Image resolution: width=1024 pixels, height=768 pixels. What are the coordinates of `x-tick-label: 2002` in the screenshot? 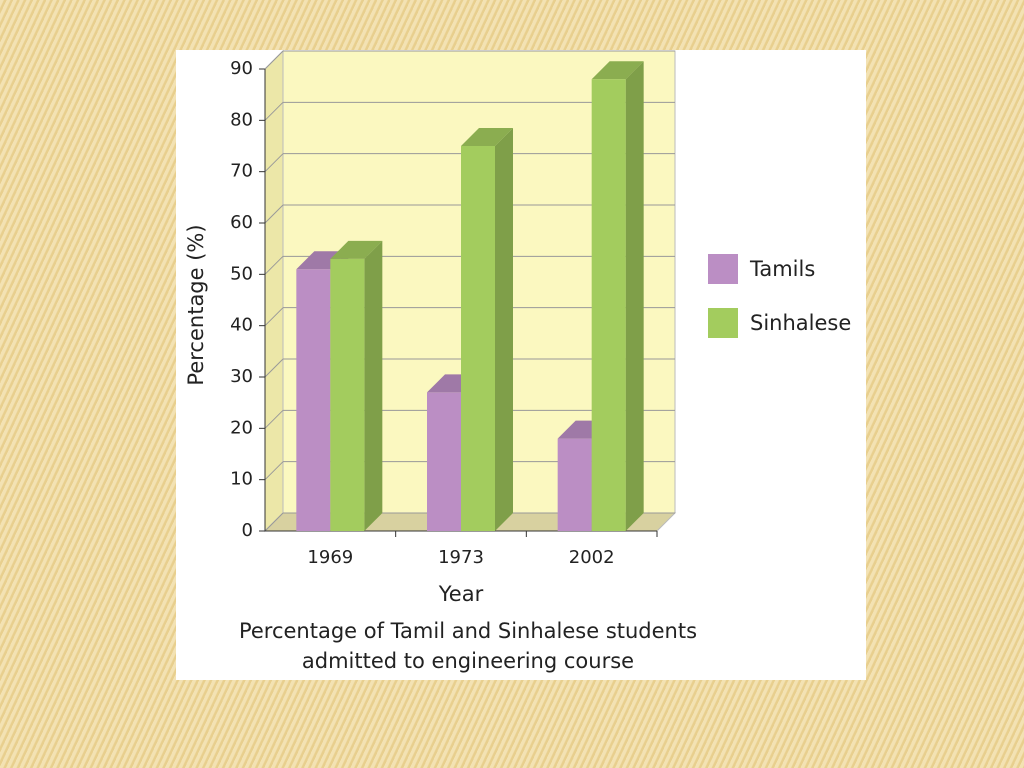 It's located at (592, 557).